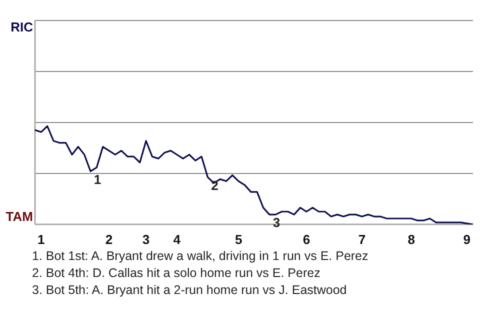 Image resolution: width=480 pixels, height=320 pixels. I want to click on text: 3. Bot 5th: A. Bryant hit a 2-run home run vs J. Eastwood, so click(190, 290).